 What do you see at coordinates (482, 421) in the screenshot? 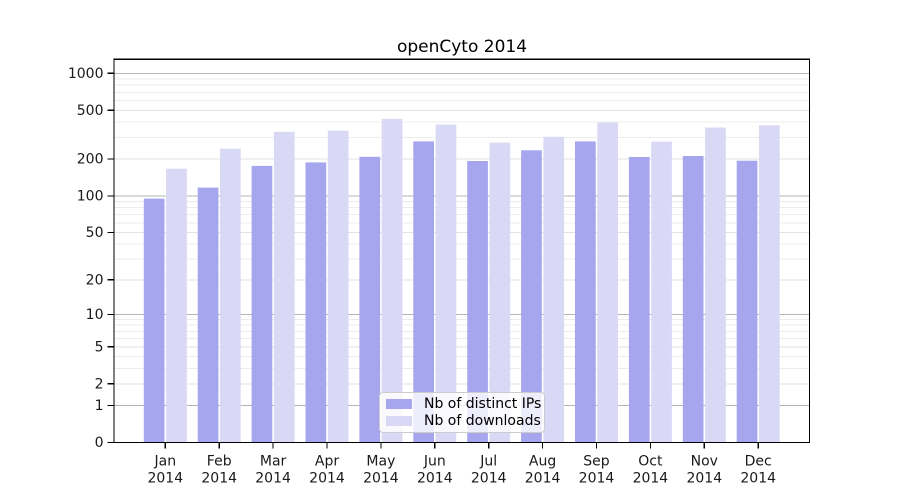
I see `legend-label-downloads: Nb of downloads` at bounding box center [482, 421].